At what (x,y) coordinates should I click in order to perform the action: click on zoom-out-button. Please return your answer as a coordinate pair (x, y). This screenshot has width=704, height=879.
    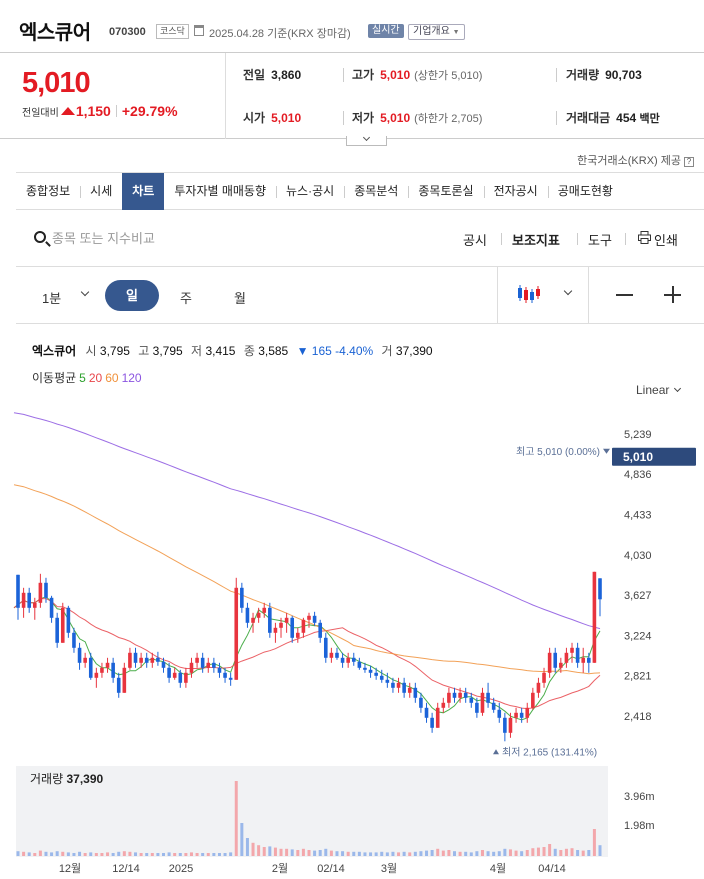
    Looking at the image, I should click on (624, 295).